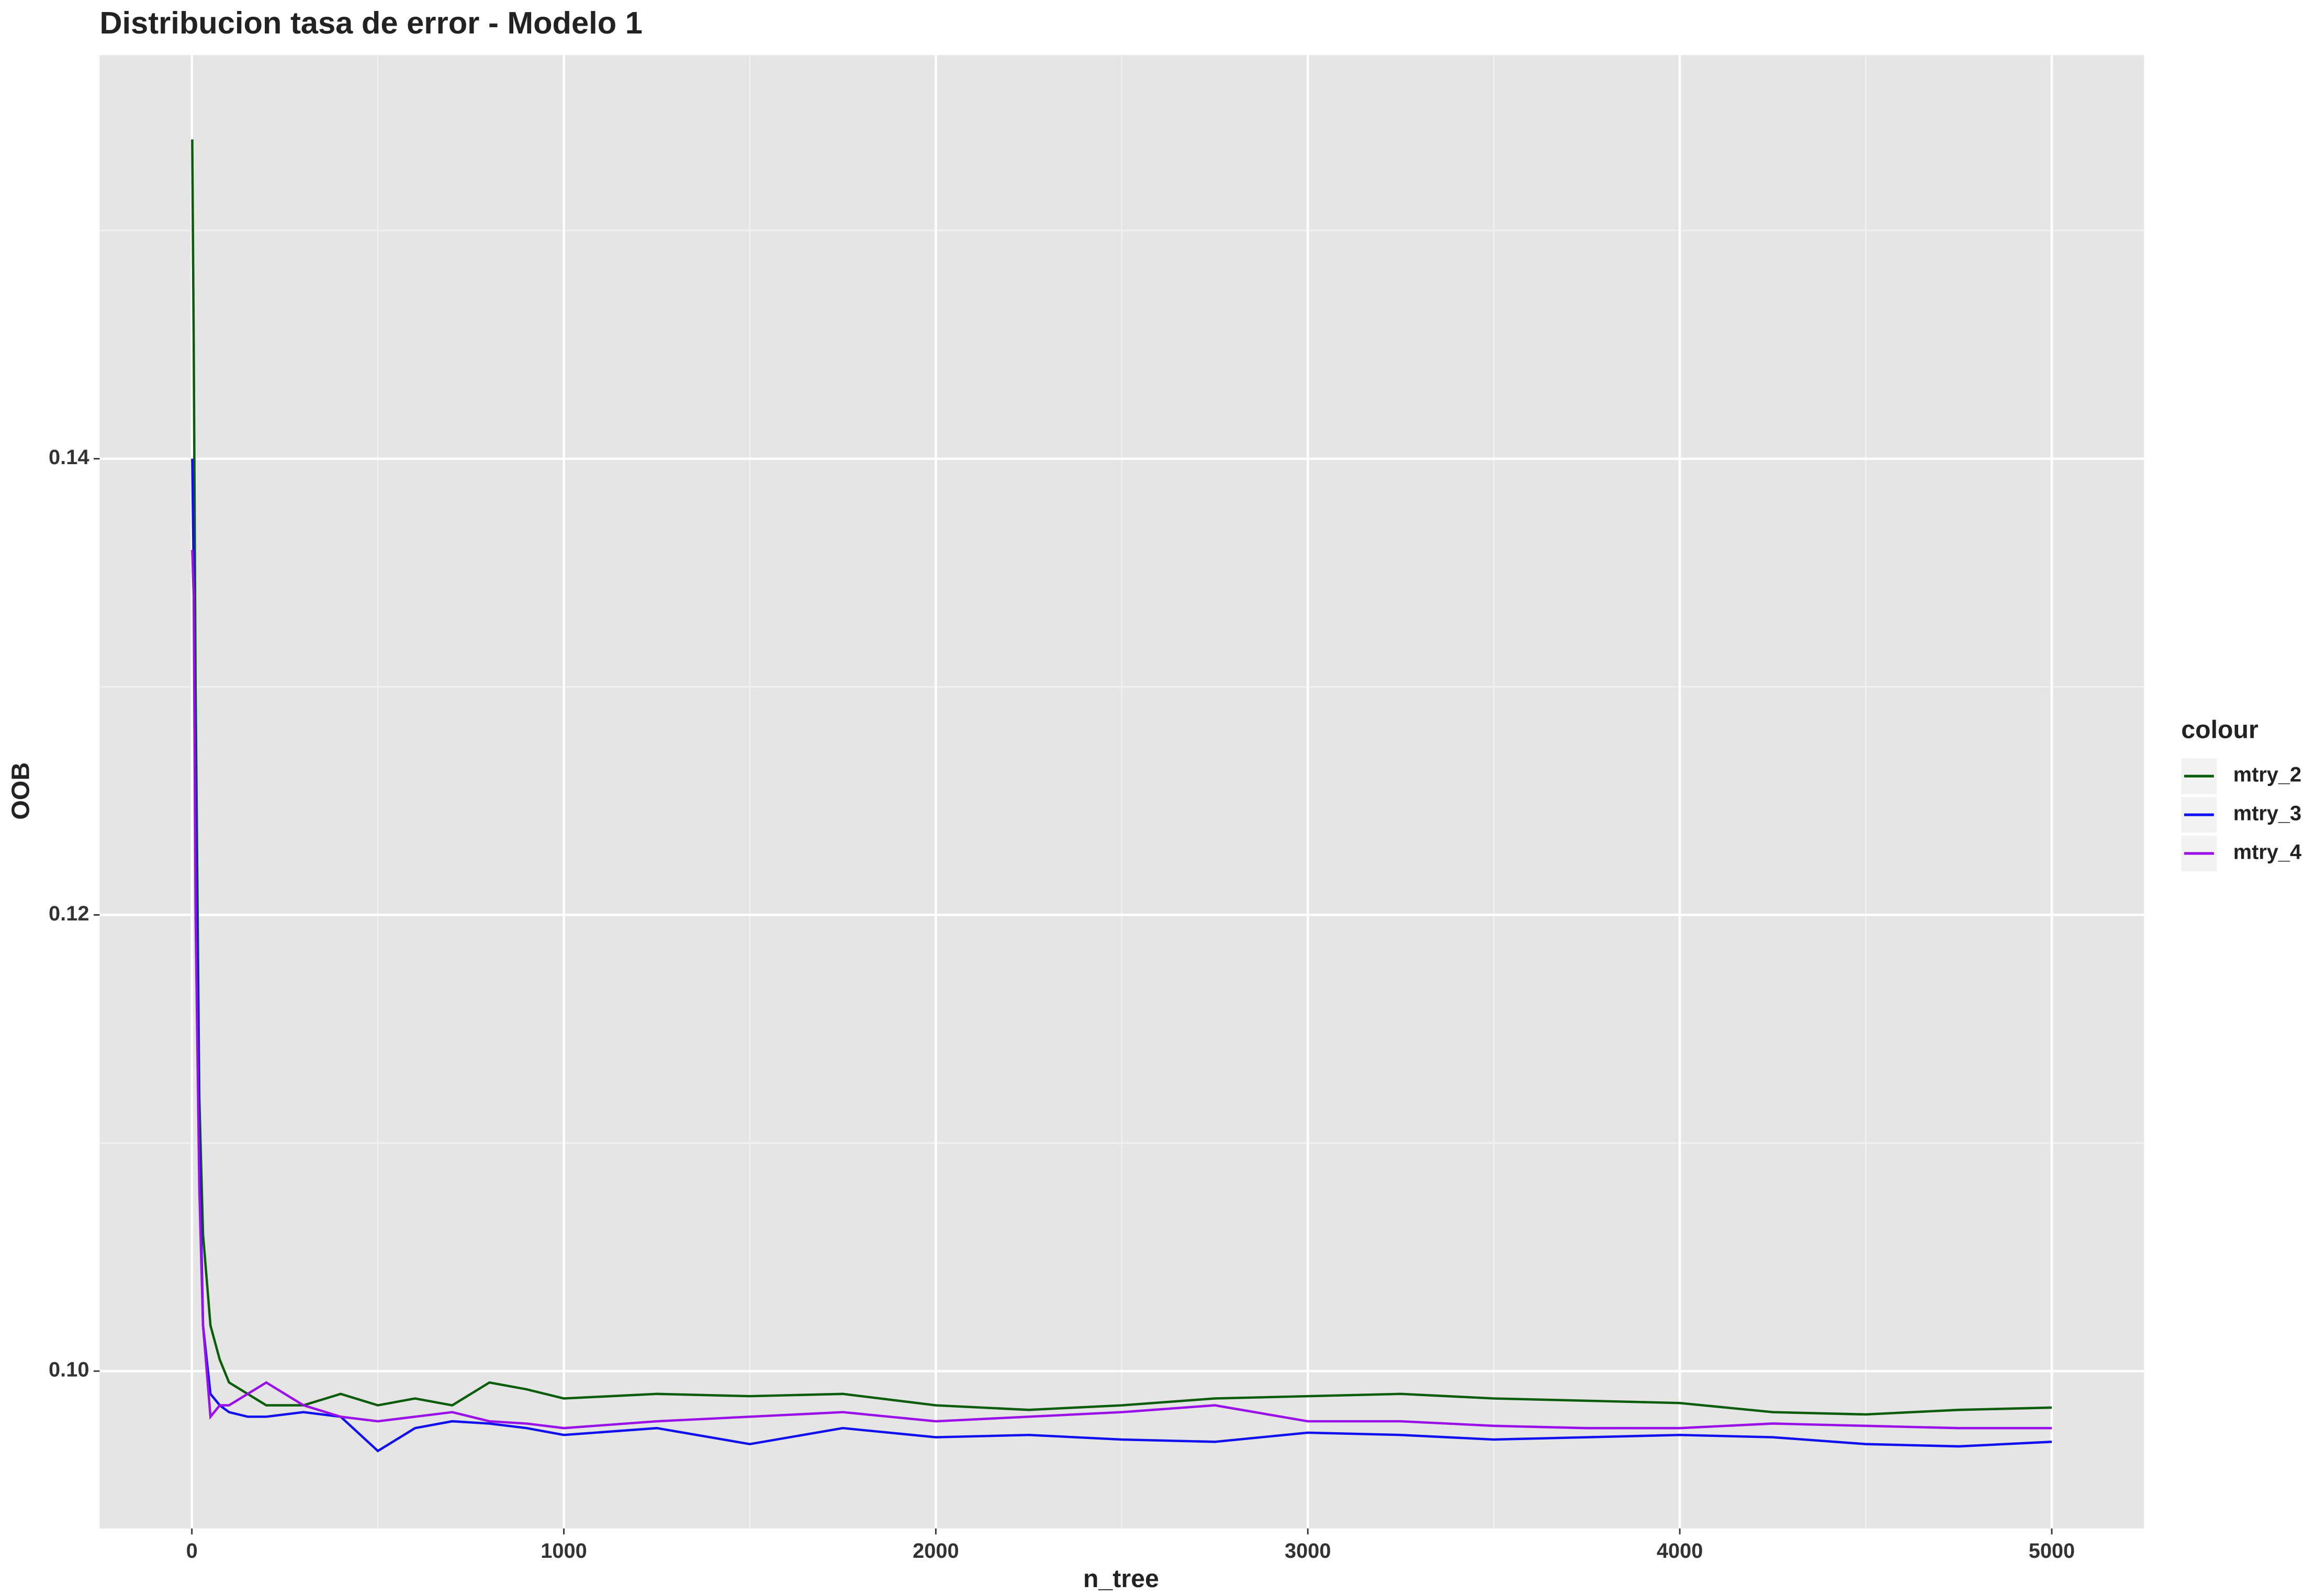 This screenshot has height=1596, width=2315. What do you see at coordinates (1308, 1551) in the screenshot?
I see `x-tick-label: 3000` at bounding box center [1308, 1551].